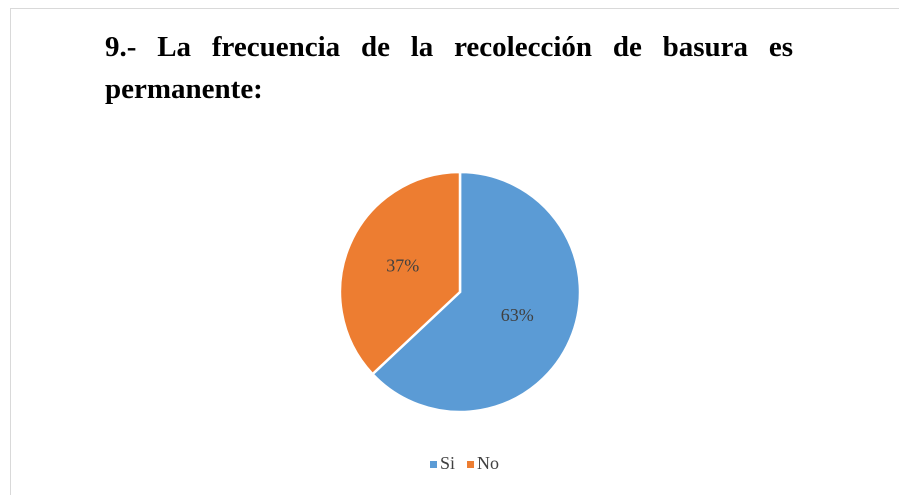  I want to click on legend-label: No, so click(488, 463).